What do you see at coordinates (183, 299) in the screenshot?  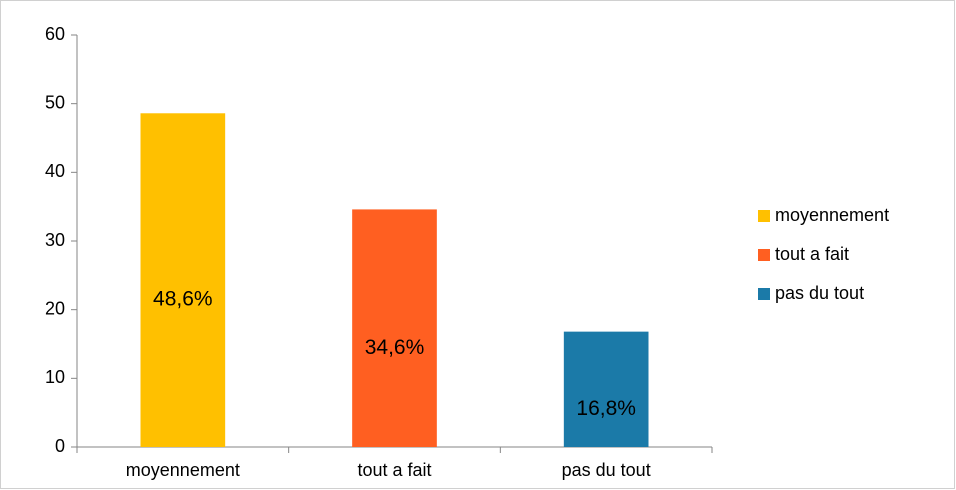 I see `value-label: 48,6%` at bounding box center [183, 299].